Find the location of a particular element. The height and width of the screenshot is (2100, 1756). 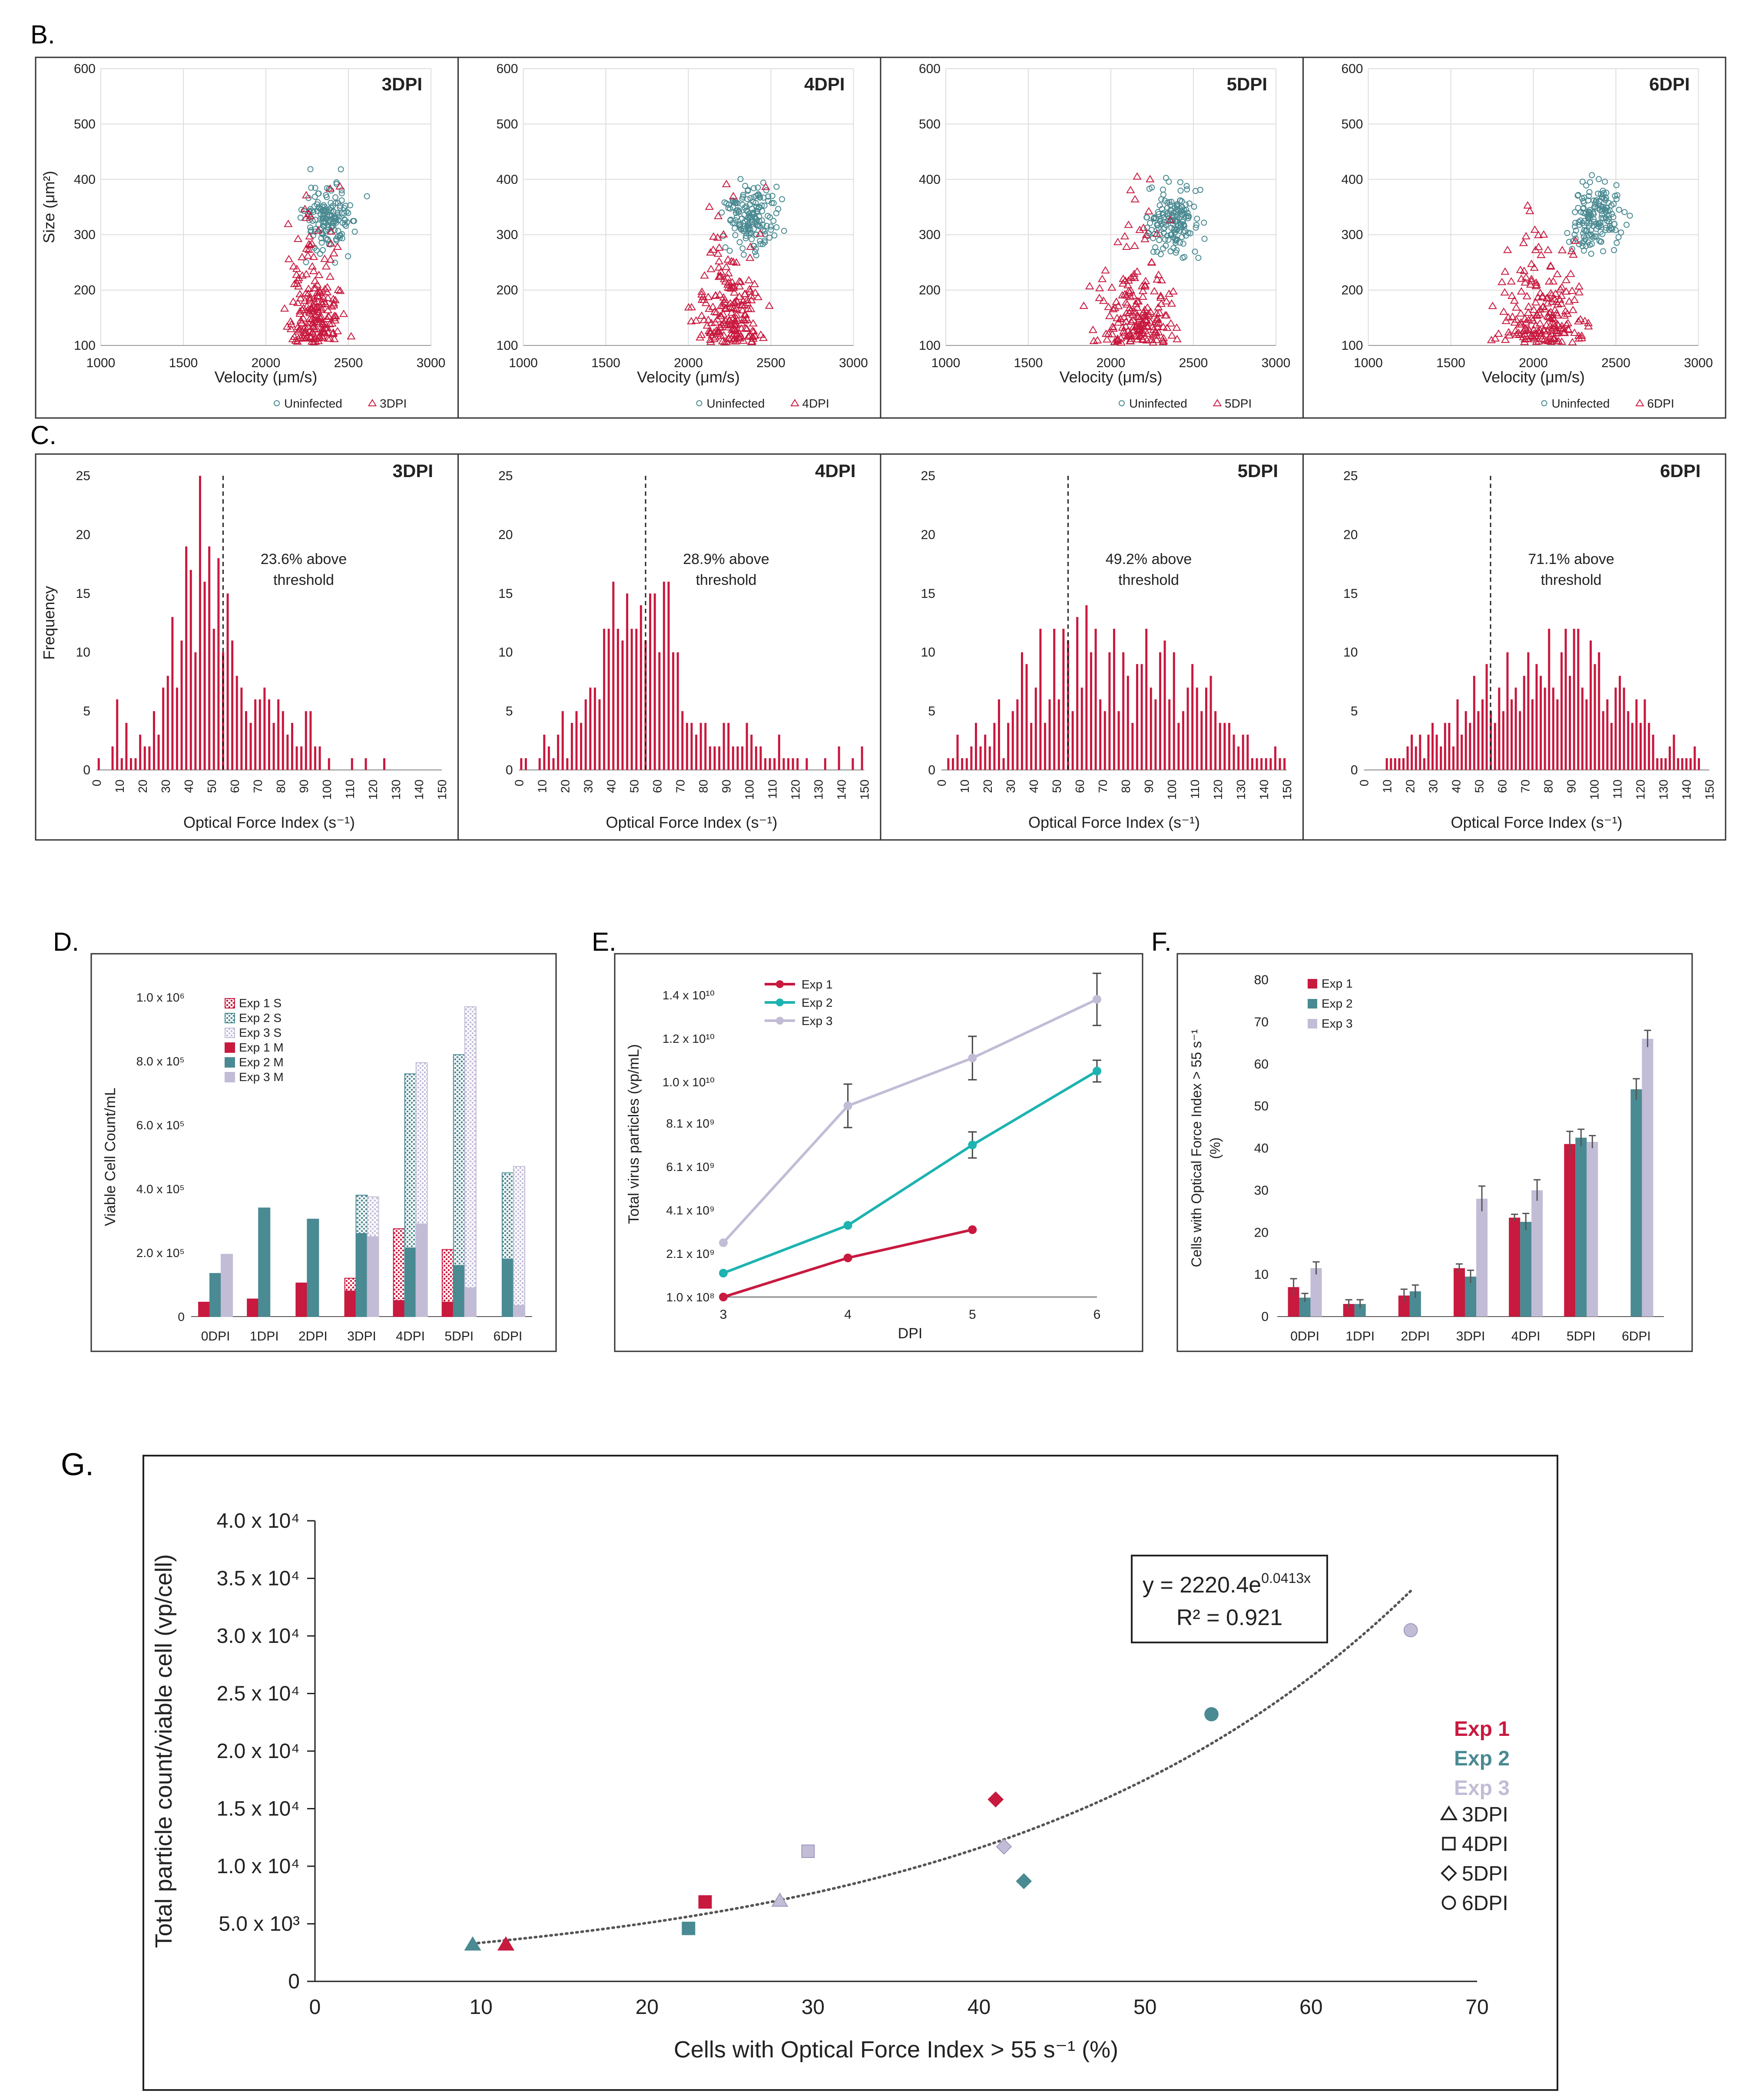

ofi-bar is located at coordinates (1592, 1229).